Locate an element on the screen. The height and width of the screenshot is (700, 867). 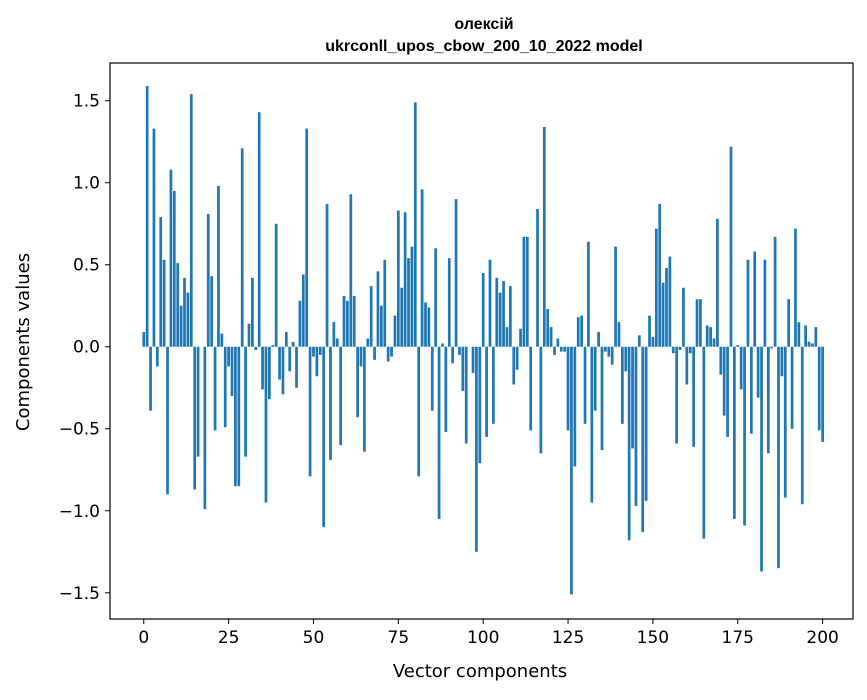
x-tick-label: 150 is located at coordinates (653, 638).